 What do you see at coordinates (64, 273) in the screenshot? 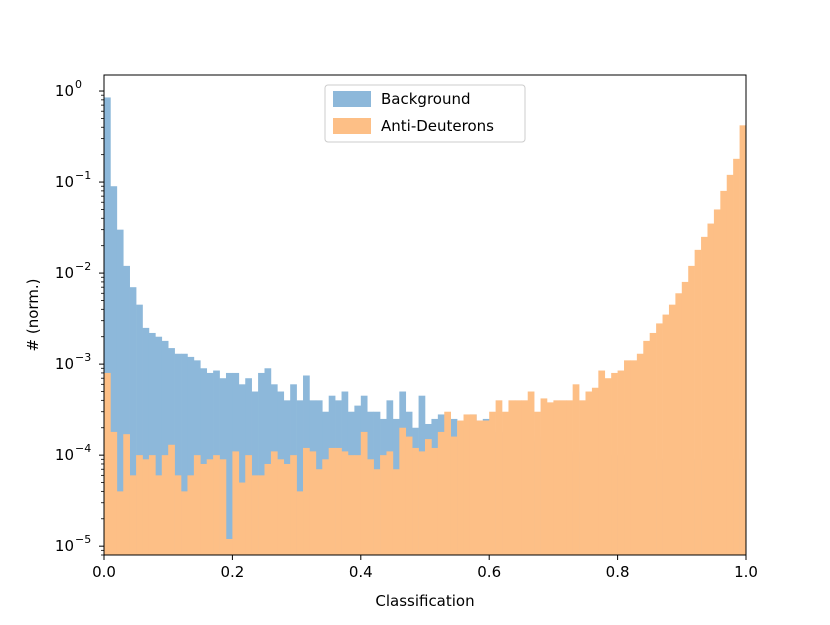
I see `y-tick-label-3: 10` at bounding box center [64, 273].